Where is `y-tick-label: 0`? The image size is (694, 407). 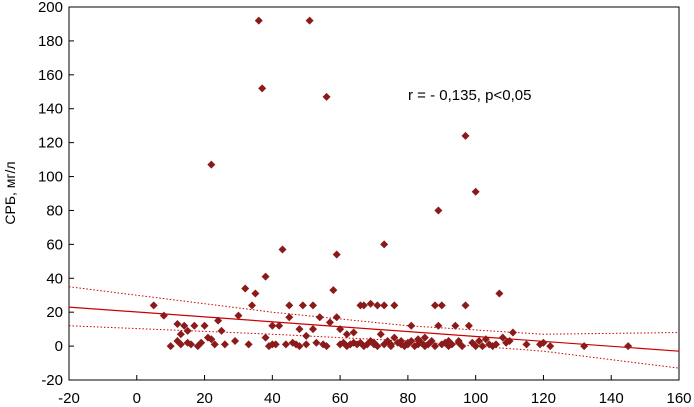
y-tick-label: 0 is located at coordinates (59, 346).